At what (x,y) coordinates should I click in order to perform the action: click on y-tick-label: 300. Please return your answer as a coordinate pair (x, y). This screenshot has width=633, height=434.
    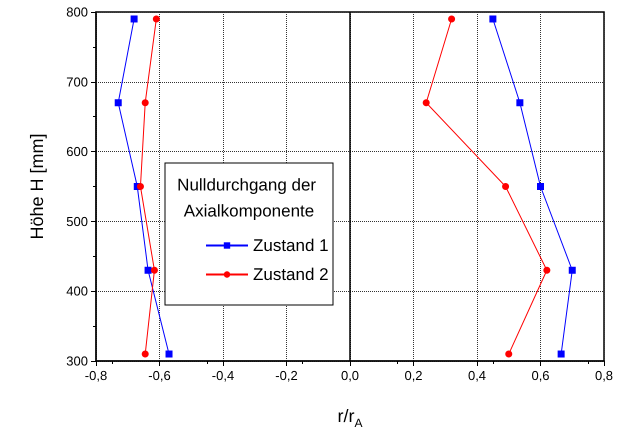
    Looking at the image, I should click on (77, 361).